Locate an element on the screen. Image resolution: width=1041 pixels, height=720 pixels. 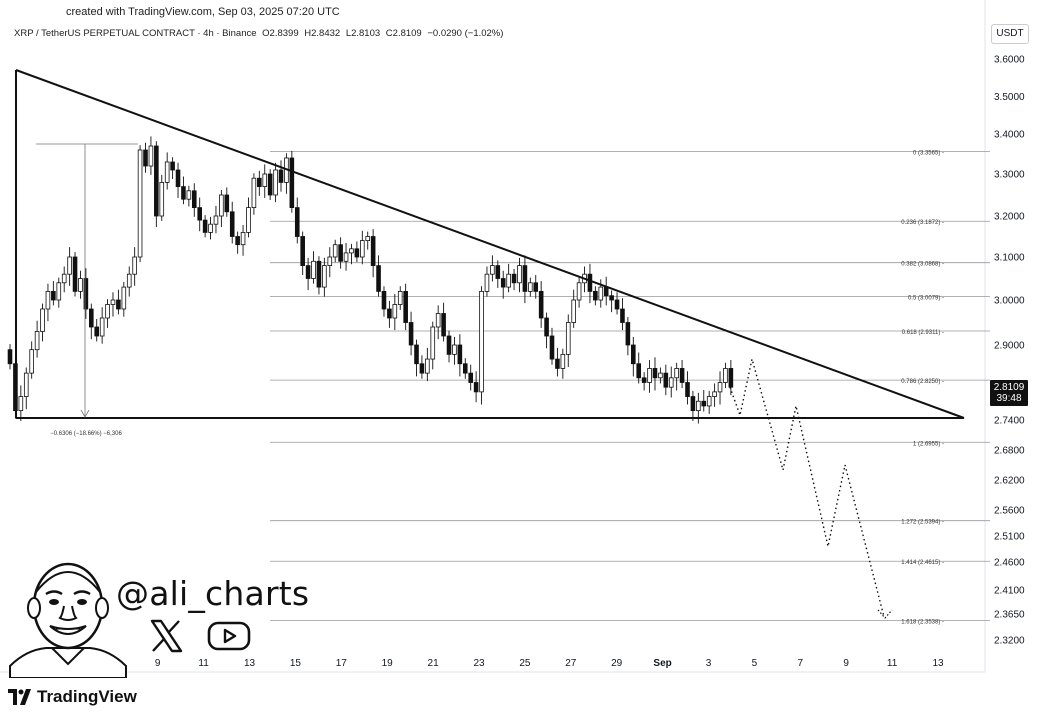
price-tick-label: 3.6000 is located at coordinates (1009, 60).